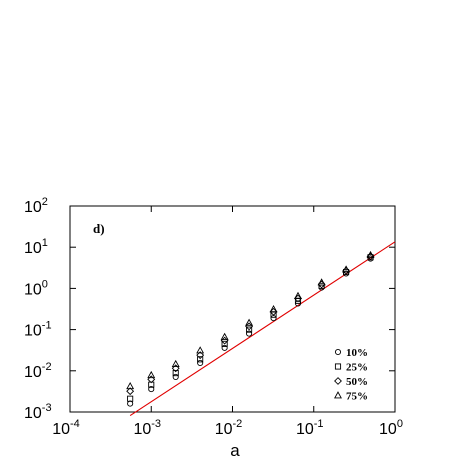 The width and height of the screenshot is (463, 463). I want to click on y-tick-label: 10², so click(36, 206).